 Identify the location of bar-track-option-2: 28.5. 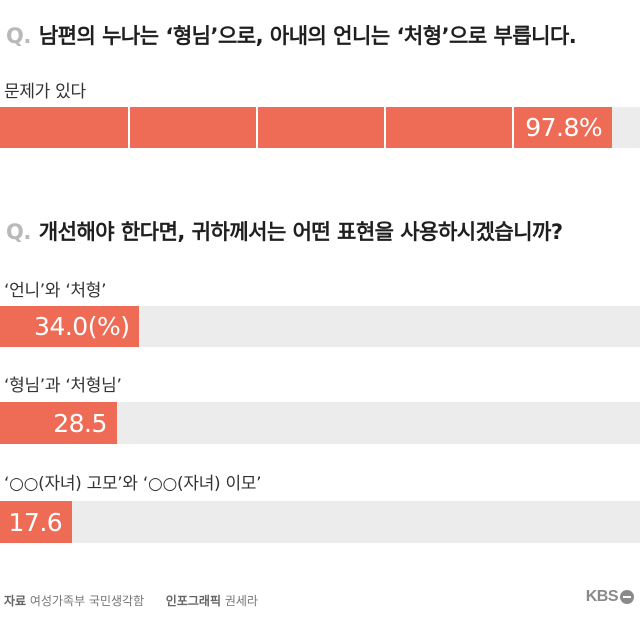
(320, 423).